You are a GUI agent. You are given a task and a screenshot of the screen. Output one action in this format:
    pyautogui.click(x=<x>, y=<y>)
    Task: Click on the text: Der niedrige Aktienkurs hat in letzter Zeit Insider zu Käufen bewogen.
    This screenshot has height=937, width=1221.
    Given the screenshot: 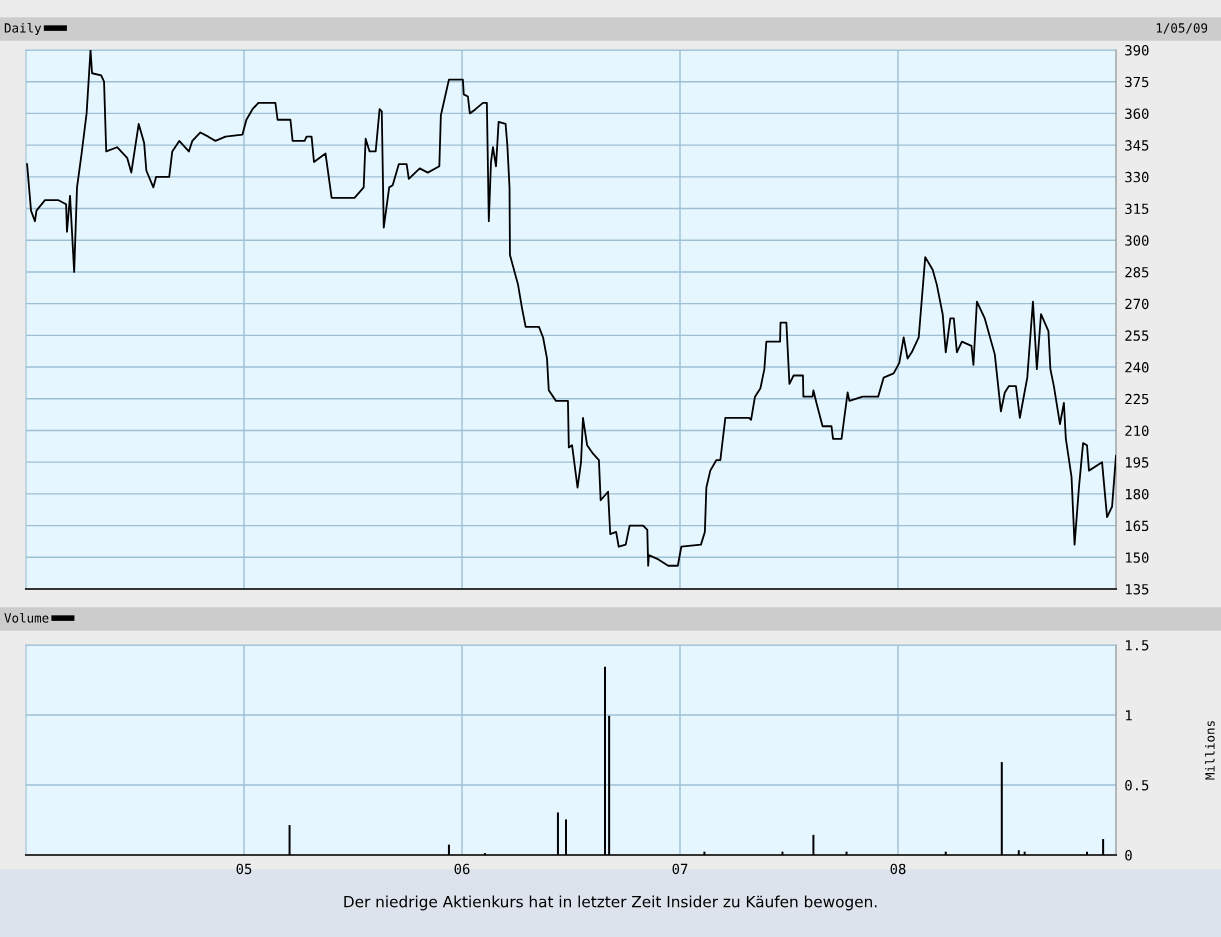 What is the action you would take?
    pyautogui.click(x=610, y=903)
    